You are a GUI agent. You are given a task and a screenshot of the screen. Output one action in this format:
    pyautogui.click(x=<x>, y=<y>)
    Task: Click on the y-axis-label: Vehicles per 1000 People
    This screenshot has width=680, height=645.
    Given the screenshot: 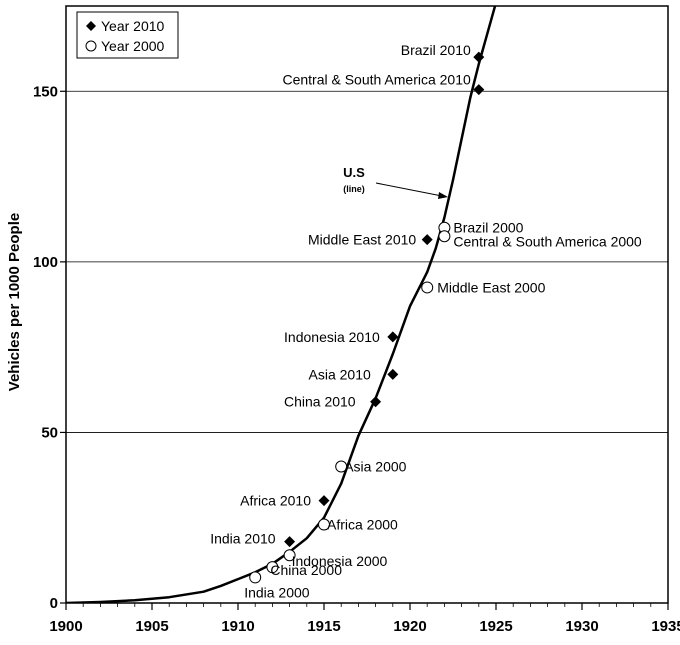 What is the action you would take?
    pyautogui.click(x=14, y=302)
    